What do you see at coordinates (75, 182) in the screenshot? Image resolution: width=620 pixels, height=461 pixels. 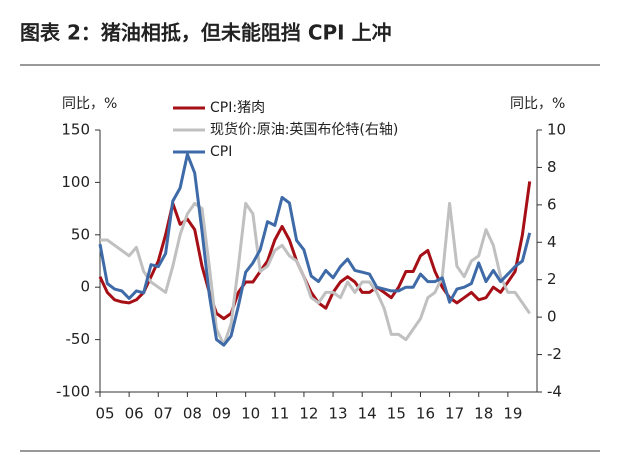 I see `y-tick-label: 100` at bounding box center [75, 182].